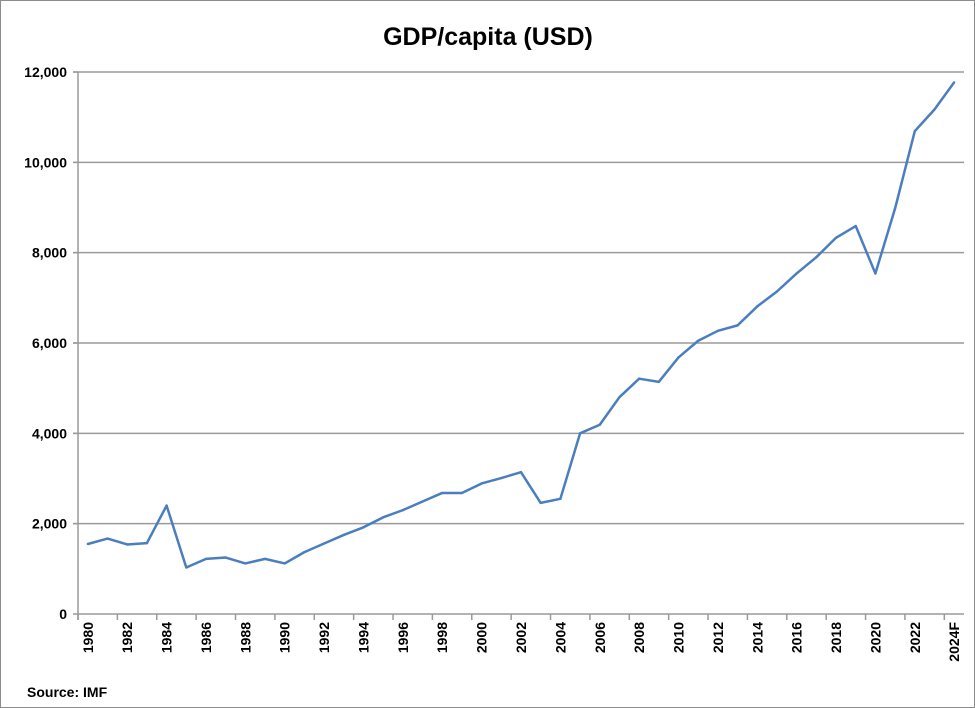  I want to click on x-tick-label: 1986, so click(206, 637).